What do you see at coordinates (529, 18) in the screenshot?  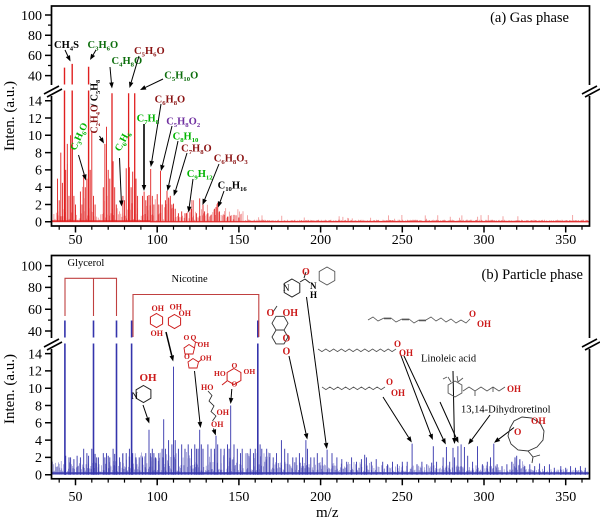 I see `svg-text: (a) Gas phase` at bounding box center [529, 18].